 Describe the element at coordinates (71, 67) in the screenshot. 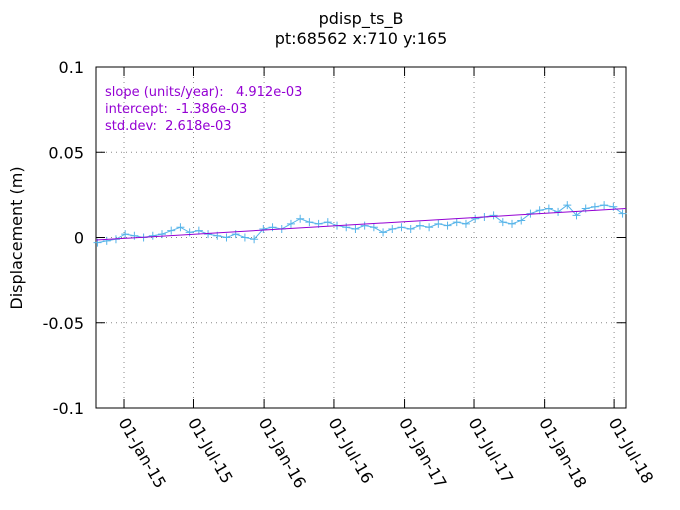

I see `y-tick-label: 0.1` at that location.